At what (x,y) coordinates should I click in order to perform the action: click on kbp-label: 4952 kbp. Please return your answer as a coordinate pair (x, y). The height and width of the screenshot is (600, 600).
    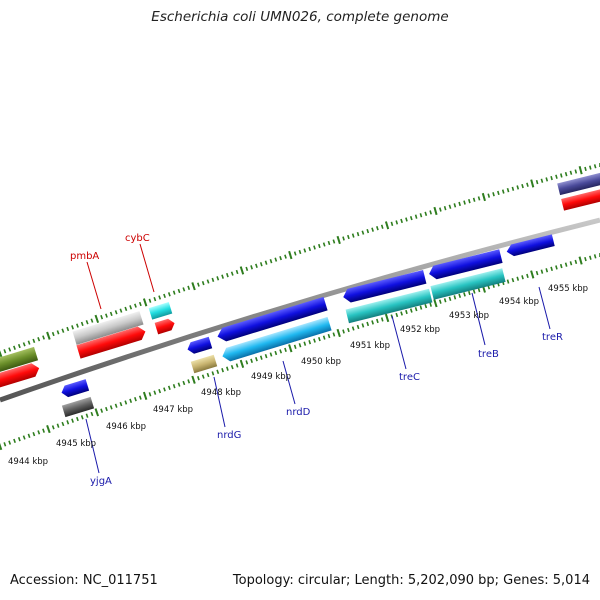
    Looking at the image, I should click on (420, 330).